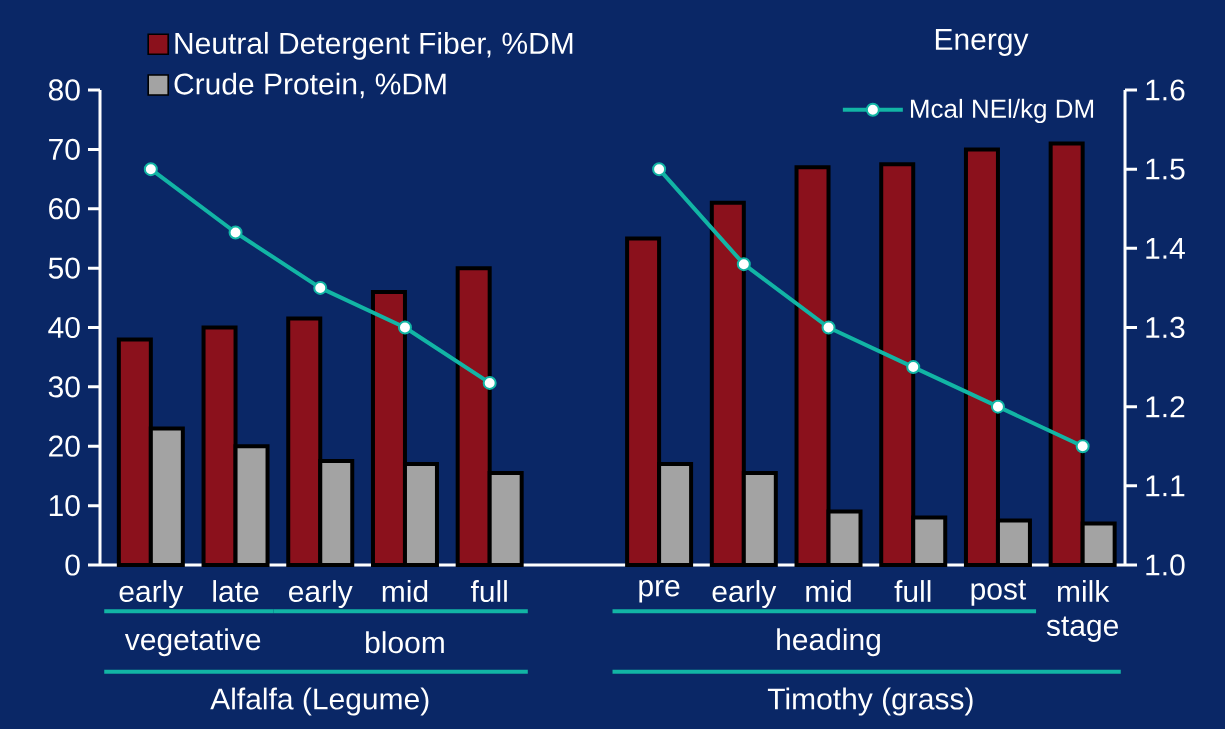  What do you see at coordinates (72, 565) in the screenshot?
I see `y-tick-label: 0` at bounding box center [72, 565].